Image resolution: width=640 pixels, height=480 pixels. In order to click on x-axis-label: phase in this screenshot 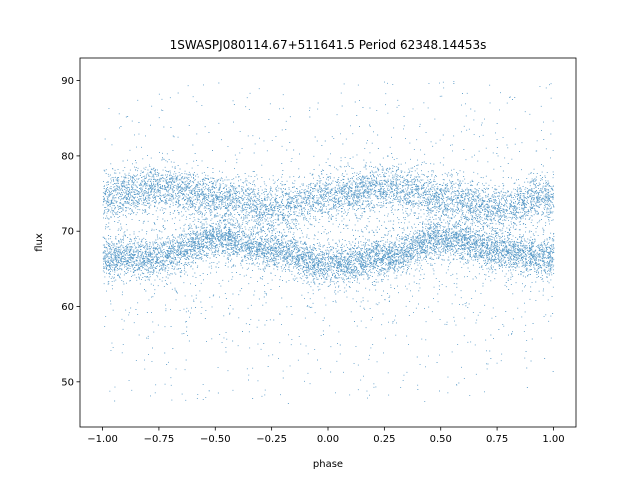, I will do `click(328, 464)`.